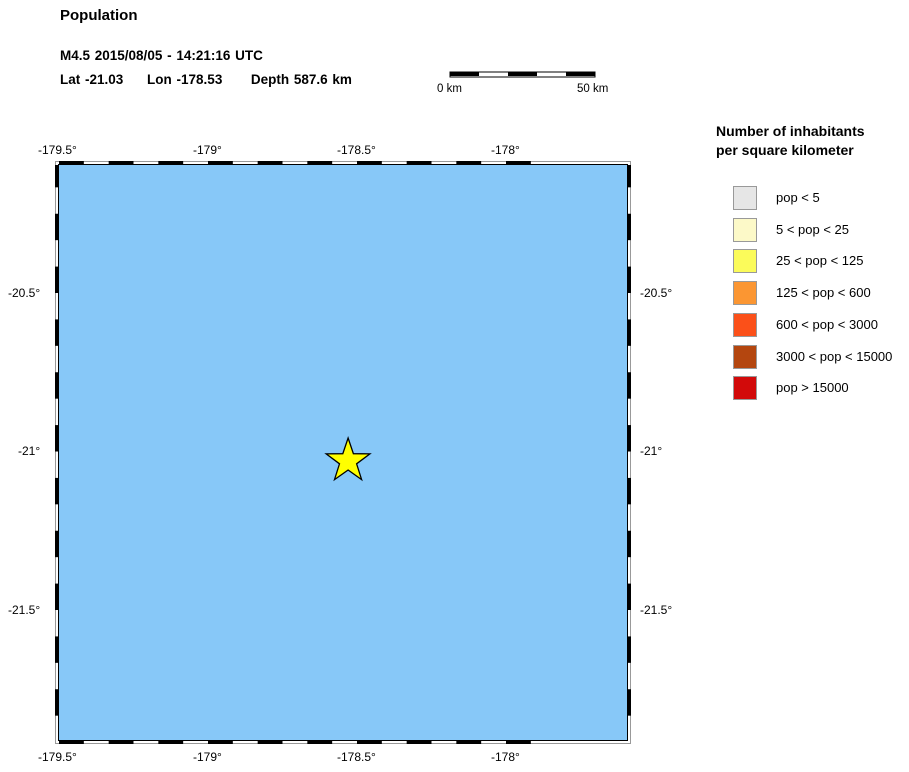  I want to click on lon-tick-bottom: -178°, so click(505, 757).